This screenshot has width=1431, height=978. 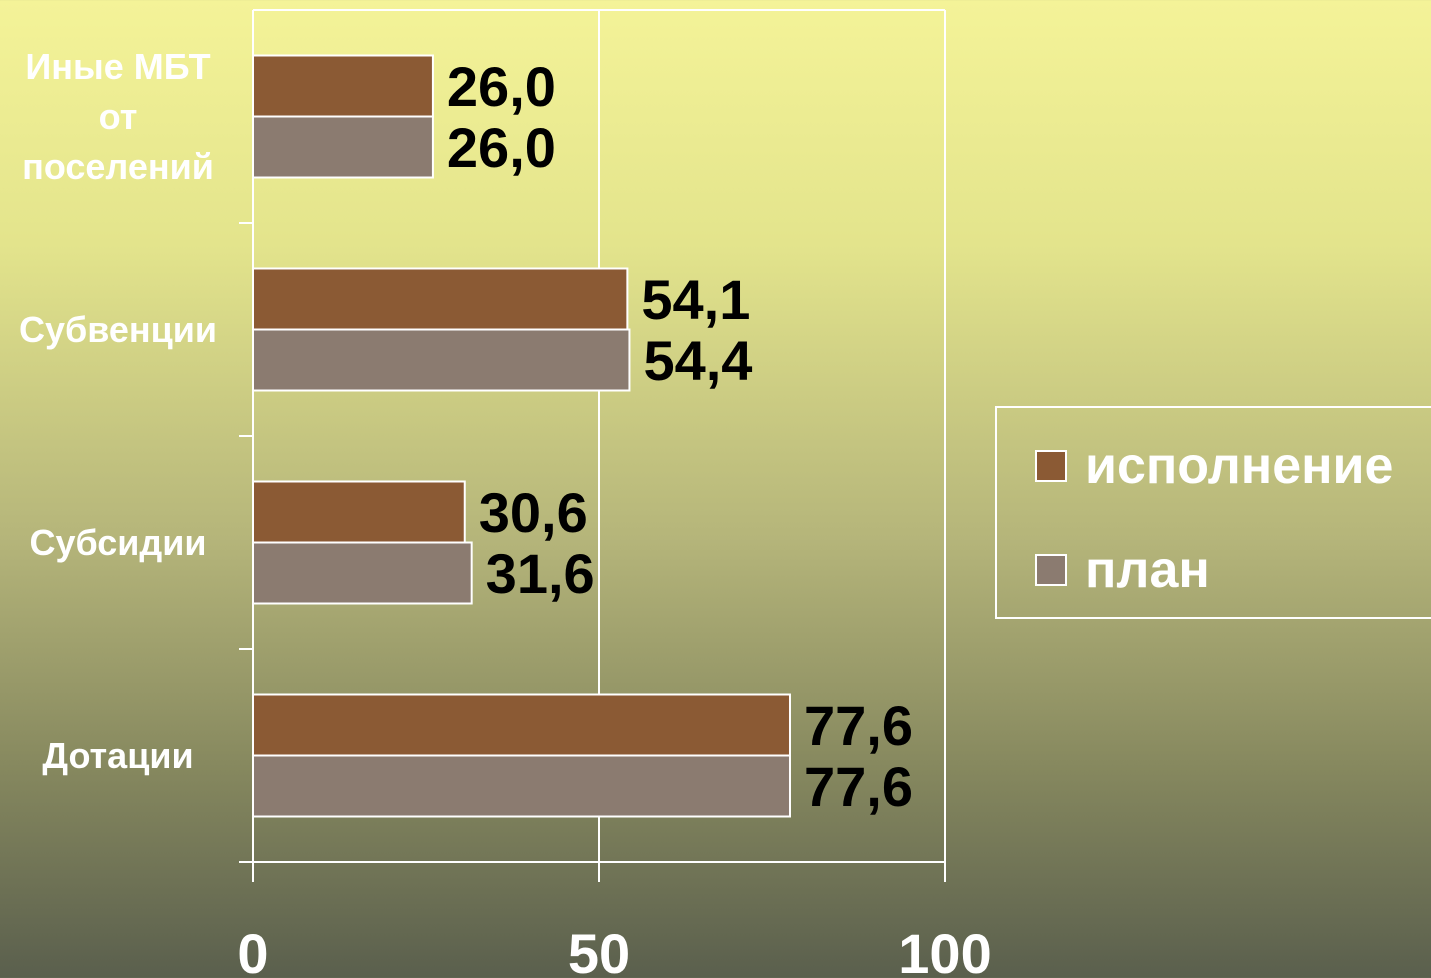 I want to click on legend-item-execution: исполнение, so click(x=1214, y=466).